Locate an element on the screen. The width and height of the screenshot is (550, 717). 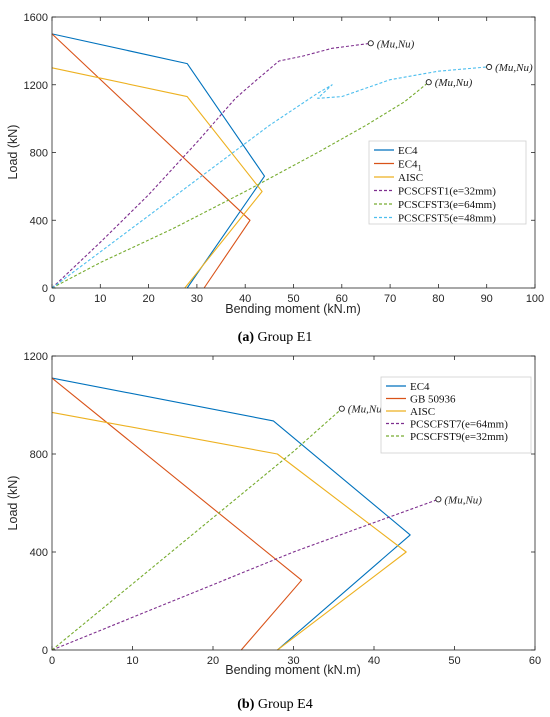
legend-label-name: PCSCFST1(e=32mm) is located at coordinates (447, 192).